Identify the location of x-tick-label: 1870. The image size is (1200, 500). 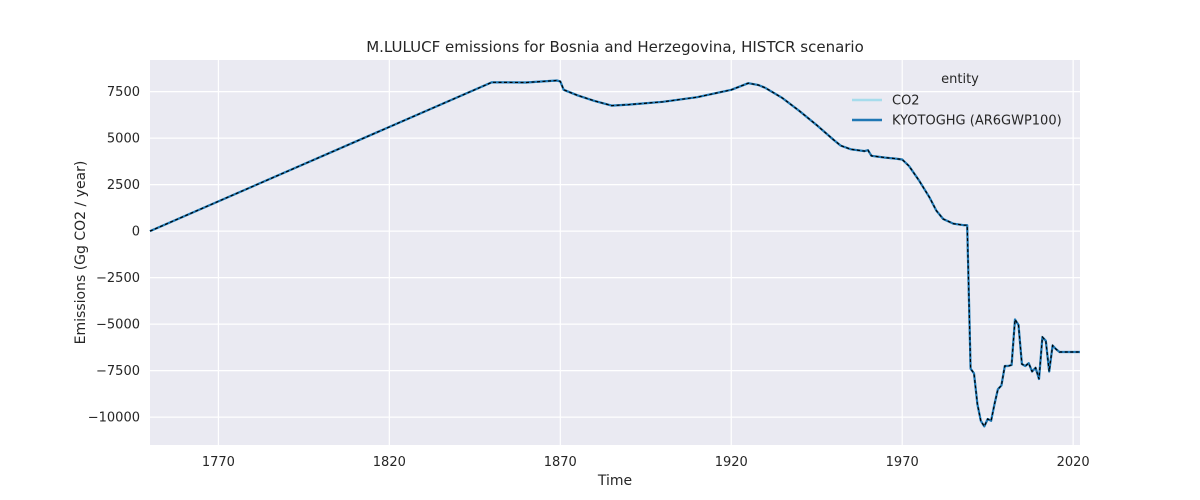
(560, 462).